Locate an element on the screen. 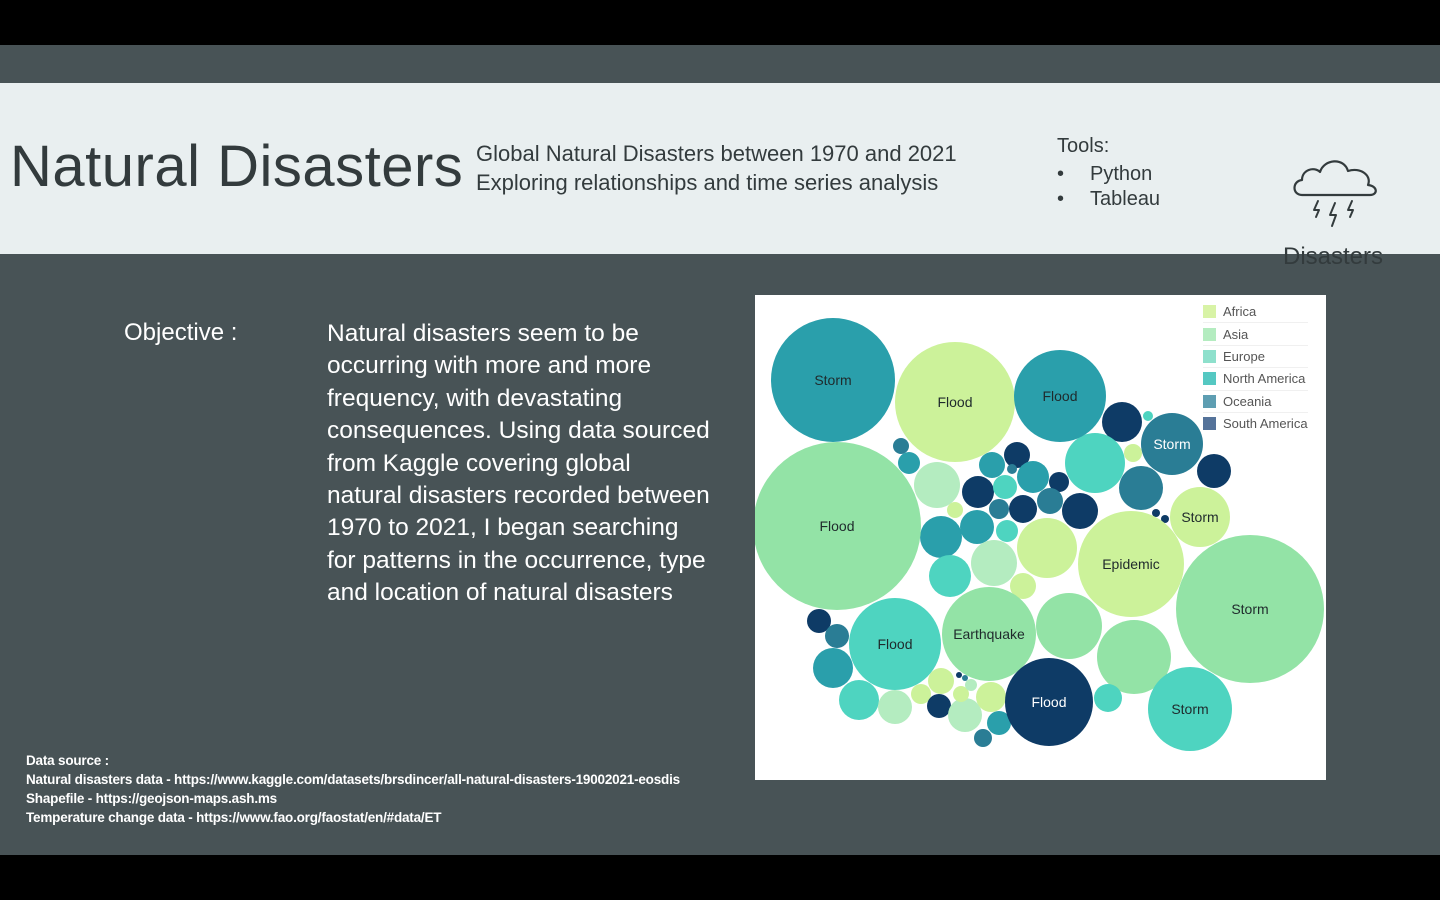  tools-section: Tools: Python Tableau is located at coordinates (1108, 173).